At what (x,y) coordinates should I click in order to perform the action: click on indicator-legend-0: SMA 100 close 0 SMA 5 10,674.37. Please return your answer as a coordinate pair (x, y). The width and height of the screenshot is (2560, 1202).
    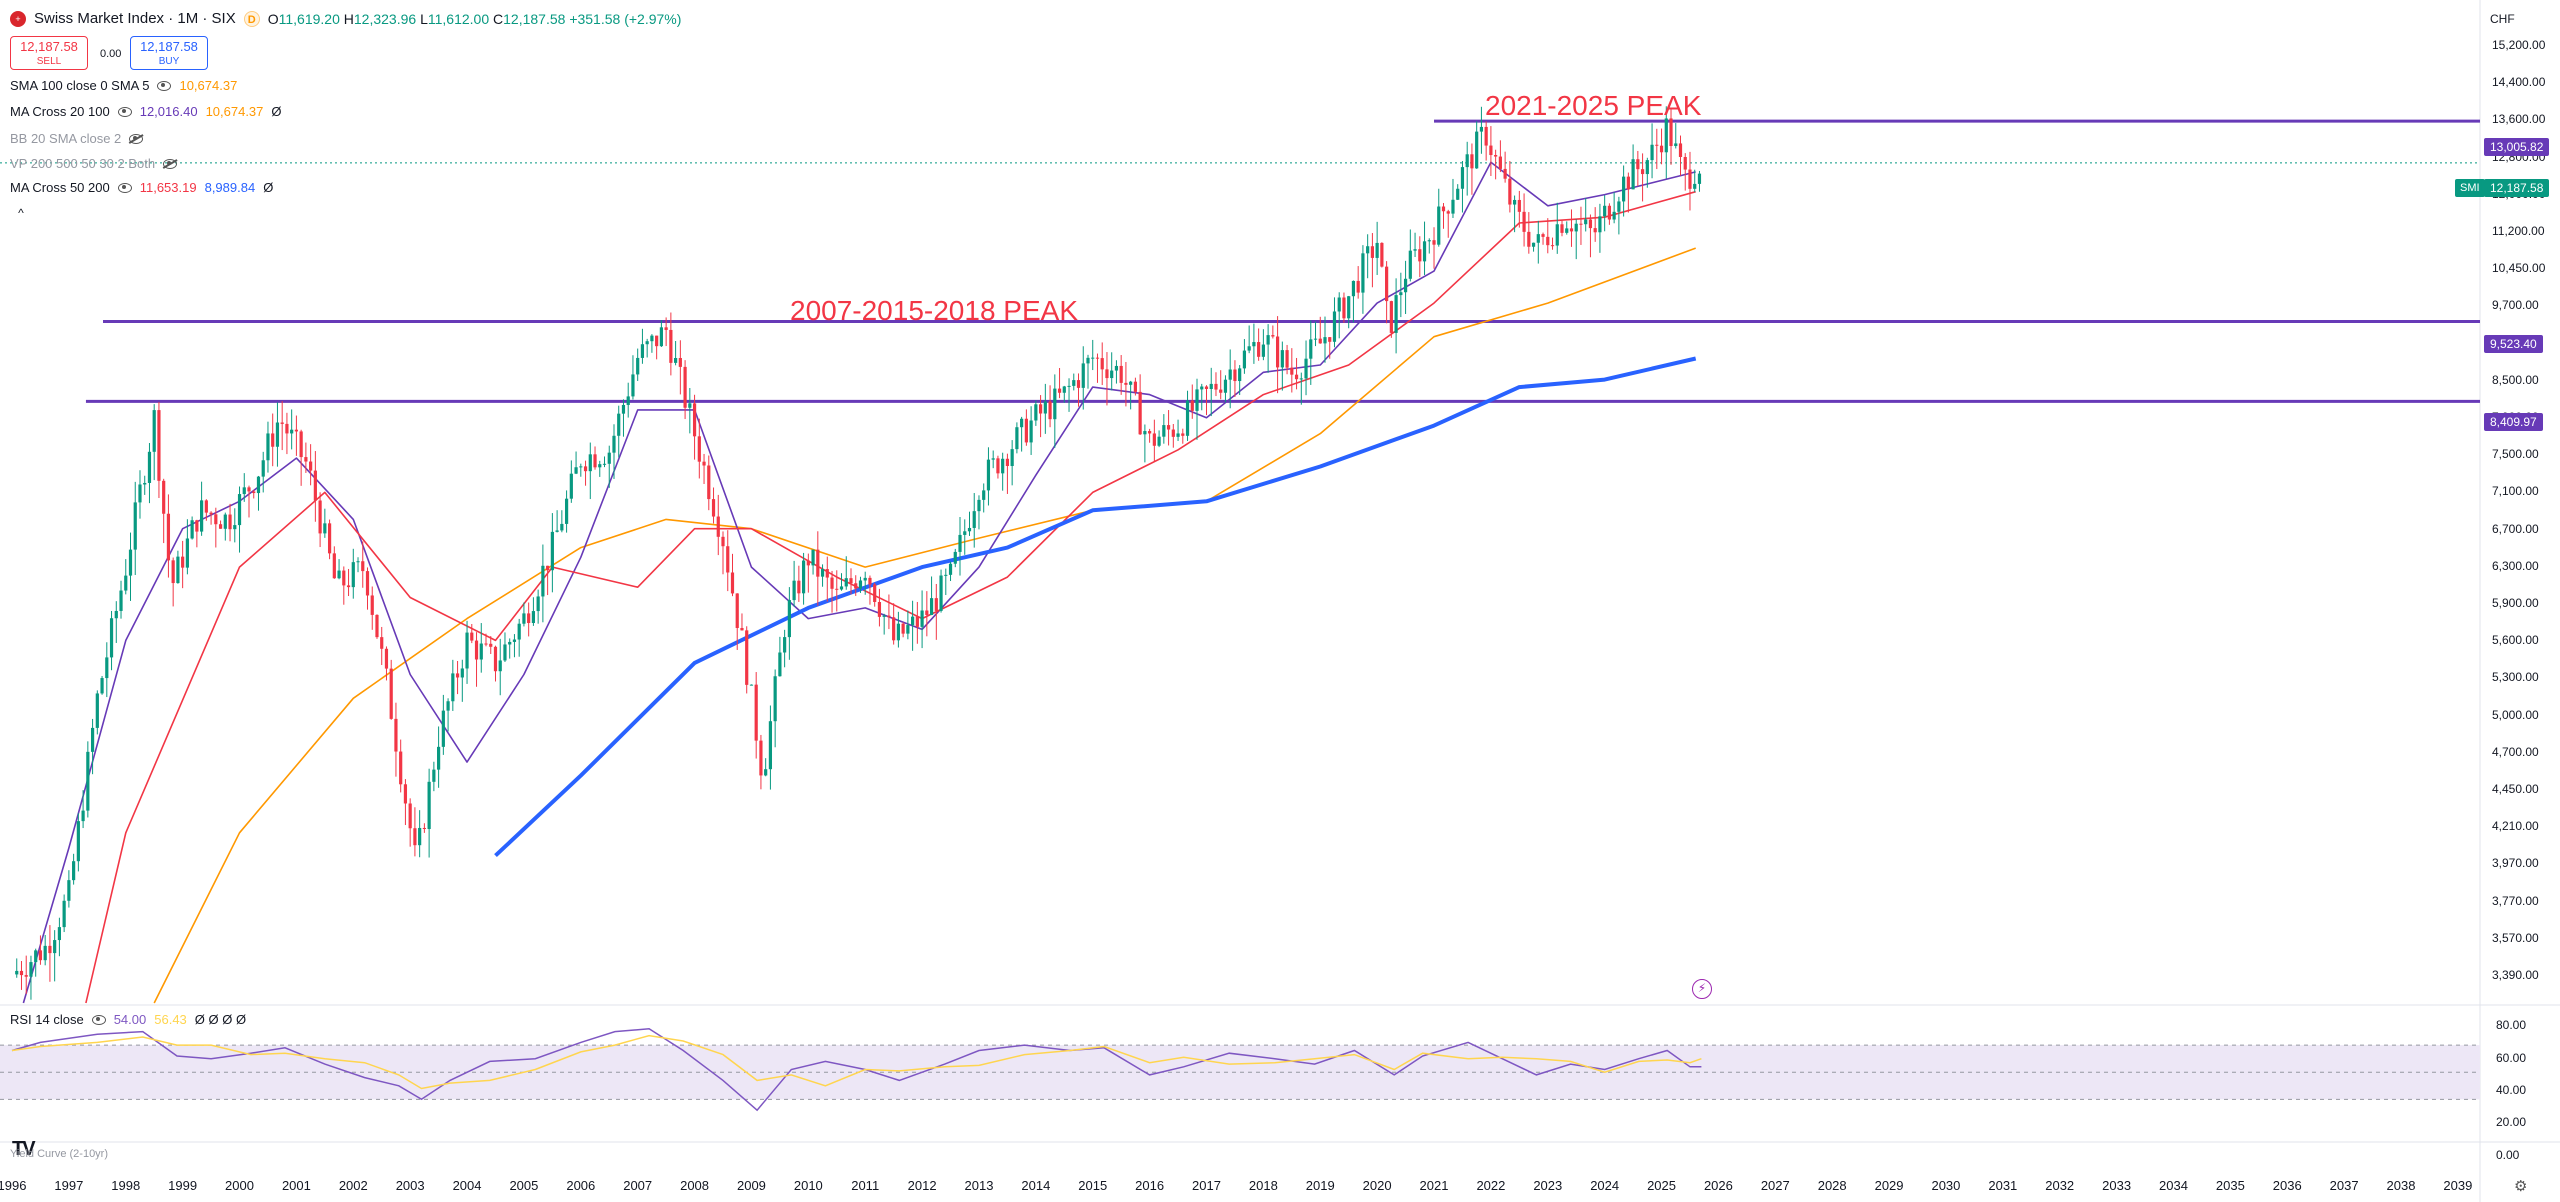
    Looking at the image, I should click on (123, 85).